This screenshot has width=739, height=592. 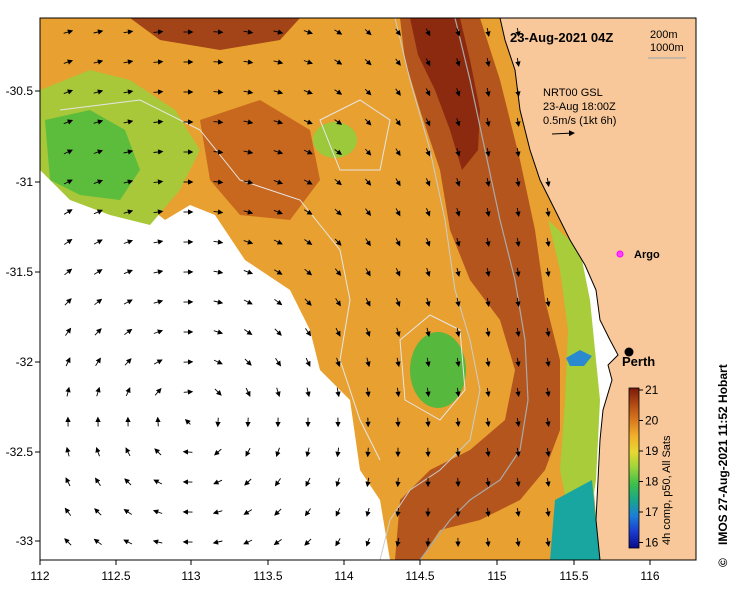 I want to click on y-tick-label: -30.5, so click(x=20, y=91).